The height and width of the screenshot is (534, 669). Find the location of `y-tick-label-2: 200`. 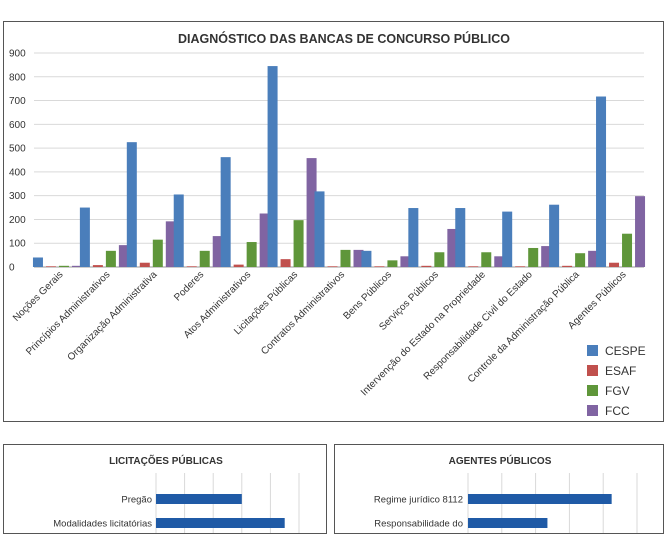

y-tick-label-2: 200 is located at coordinates (17, 220).